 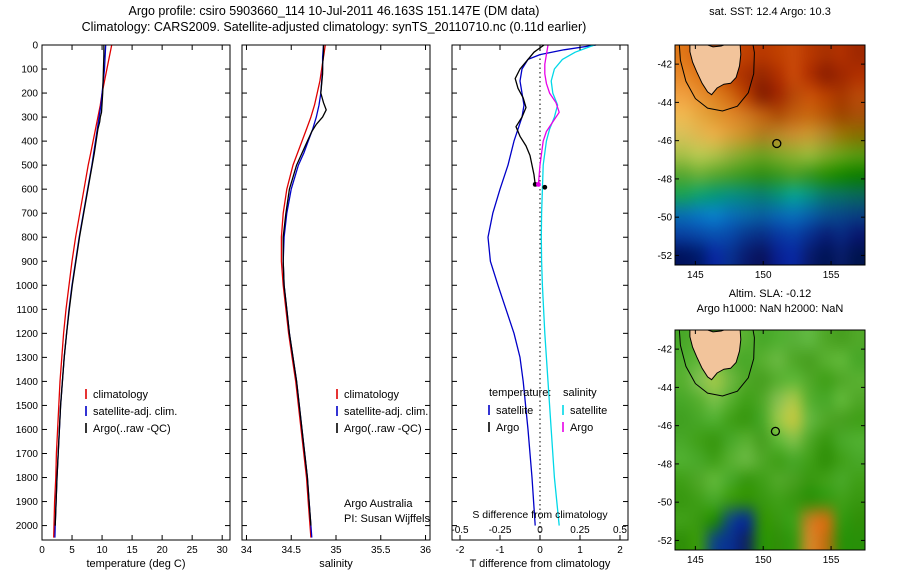 I want to click on s-axis-tick-label: -0.5, so click(x=460, y=530).